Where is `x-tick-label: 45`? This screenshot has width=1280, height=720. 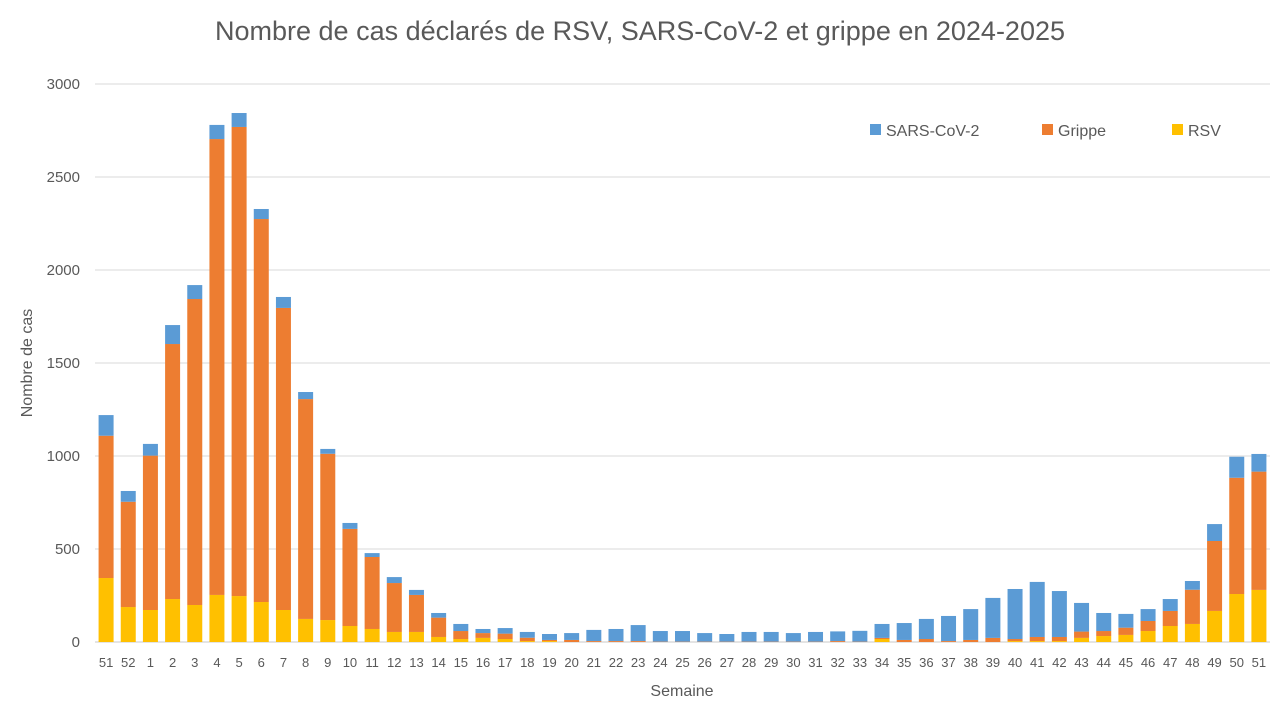 x-tick-label: 45 is located at coordinates (1126, 662).